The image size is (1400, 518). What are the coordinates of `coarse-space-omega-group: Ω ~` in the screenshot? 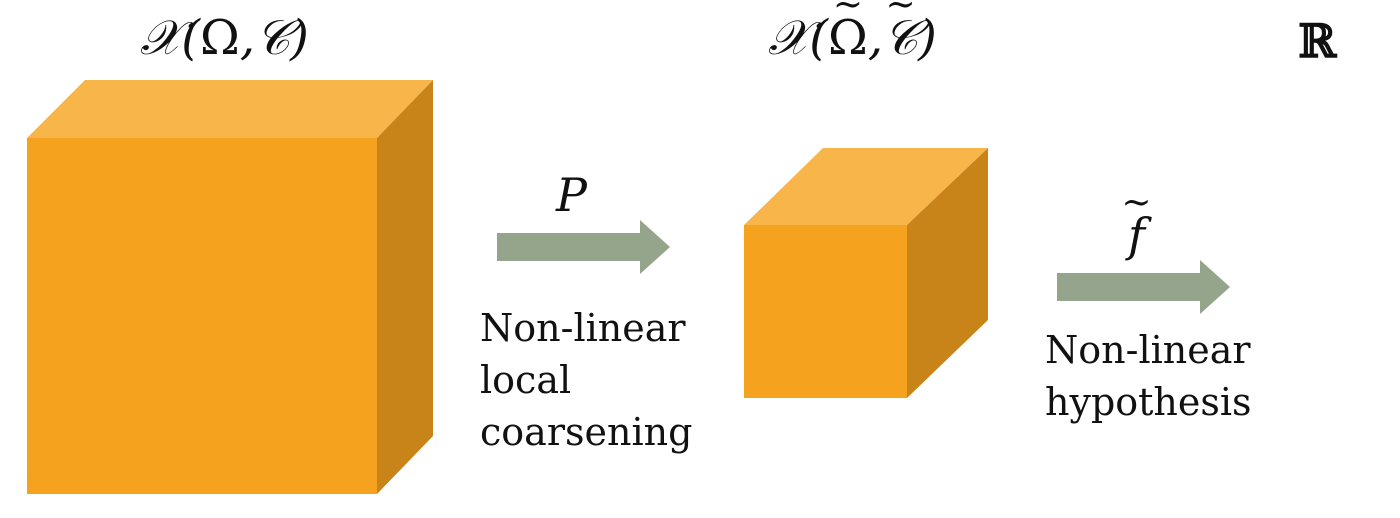 It's located at (848, 33).